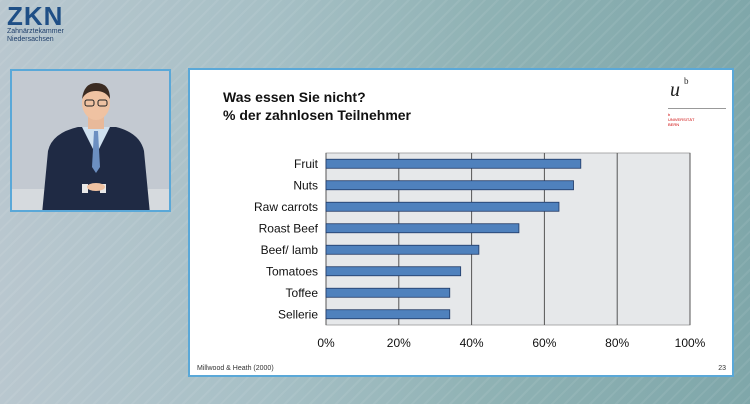 The height and width of the screenshot is (404, 750). What do you see at coordinates (697, 108) in the screenshot?
I see `uni-logo-rule` at bounding box center [697, 108].